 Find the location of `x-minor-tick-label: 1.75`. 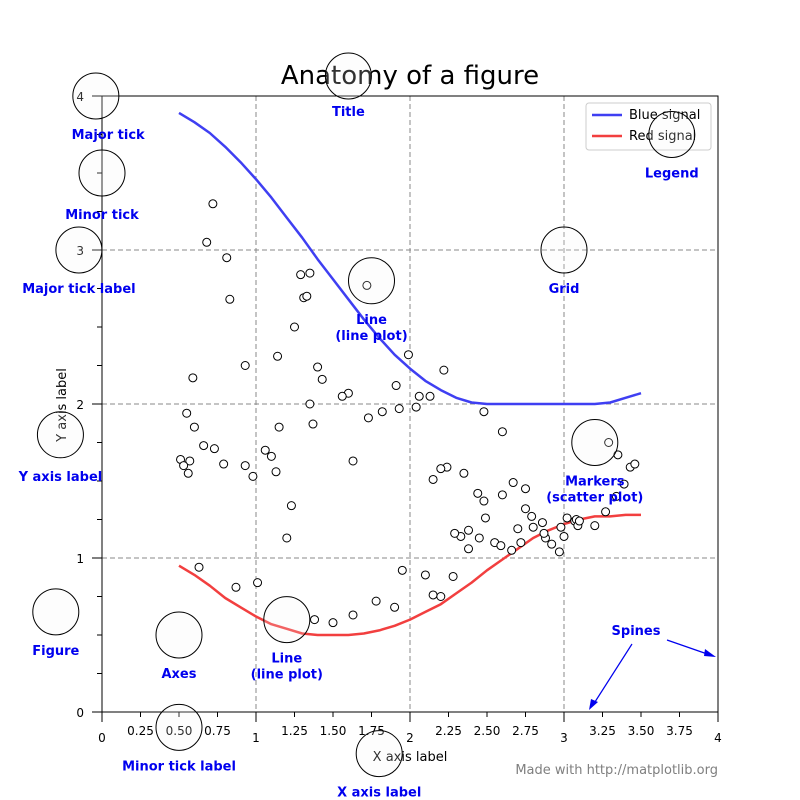

x-minor-tick-label: 1.75 is located at coordinates (371, 731).